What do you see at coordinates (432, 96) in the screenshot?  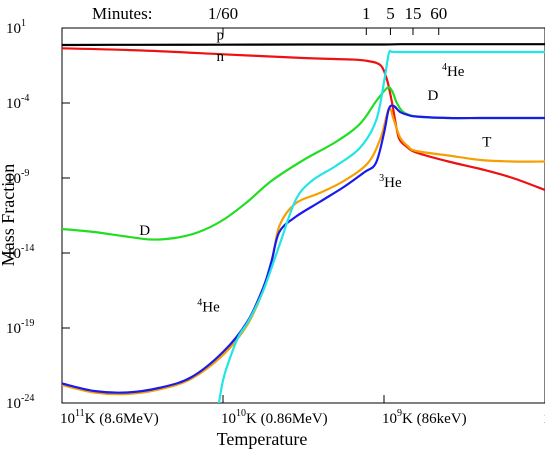 I see `label-D-right: D` at bounding box center [432, 96].